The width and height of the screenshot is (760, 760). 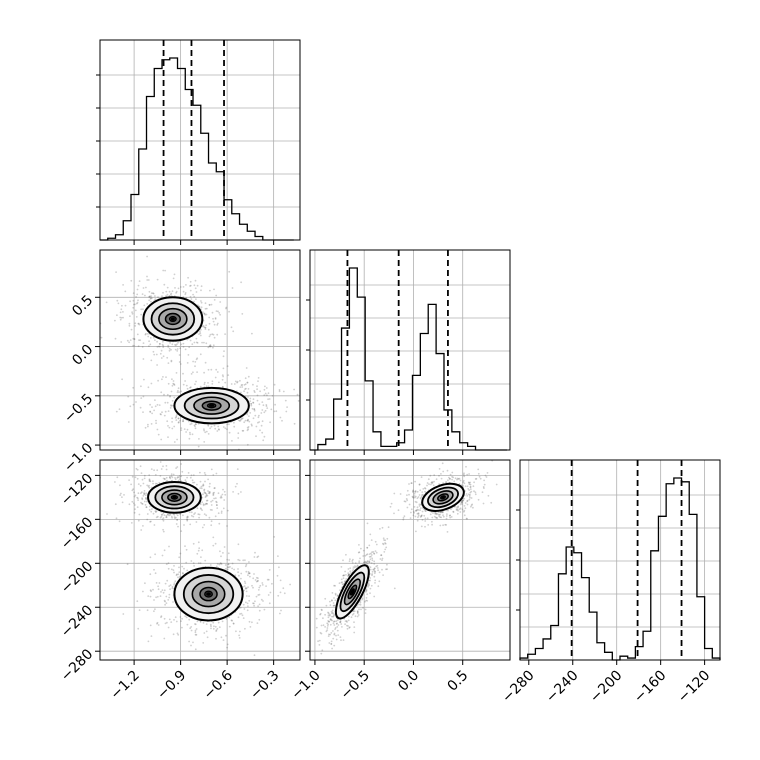 I want to click on x-tick-label: −1.2, so click(x=125, y=685).